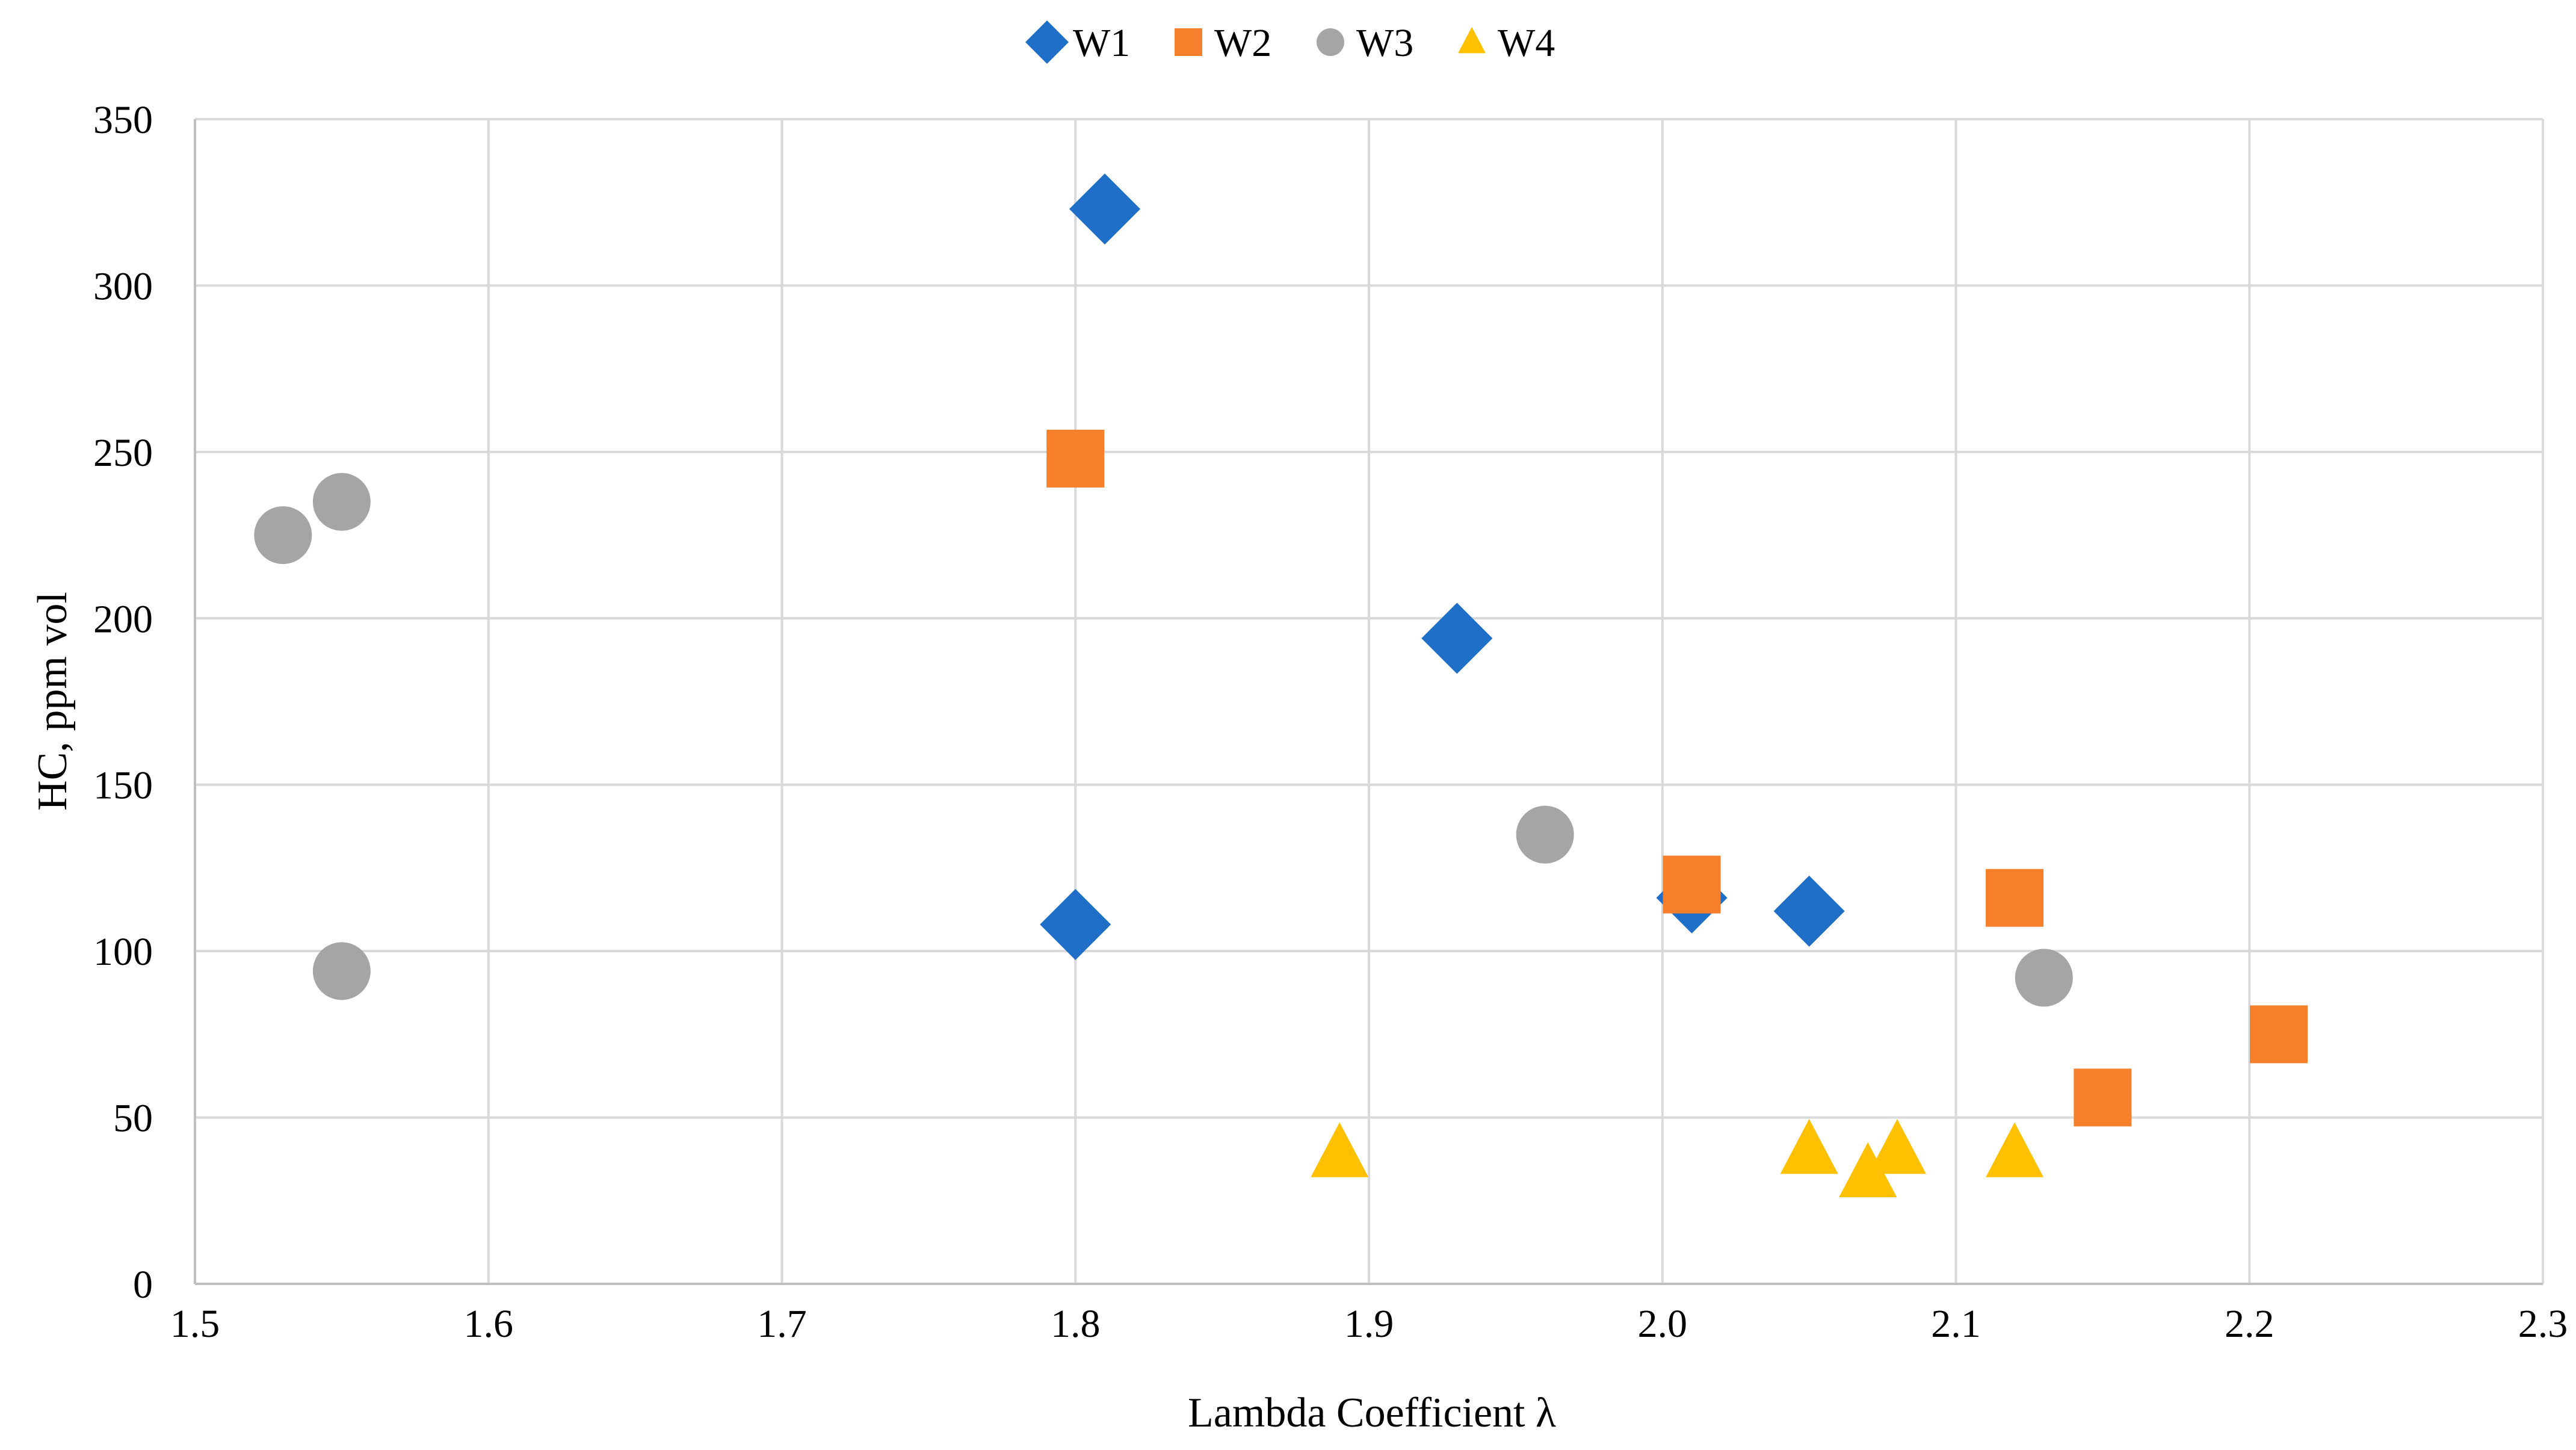 Image resolution: width=2576 pixels, height=1450 pixels. I want to click on x-tick-label: 2.0, so click(1663, 1324).